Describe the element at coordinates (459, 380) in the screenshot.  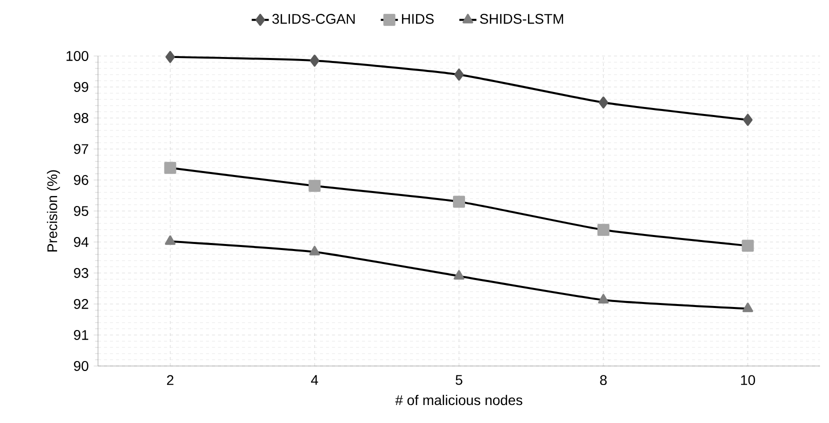
I see `x-tick-label: 5` at that location.